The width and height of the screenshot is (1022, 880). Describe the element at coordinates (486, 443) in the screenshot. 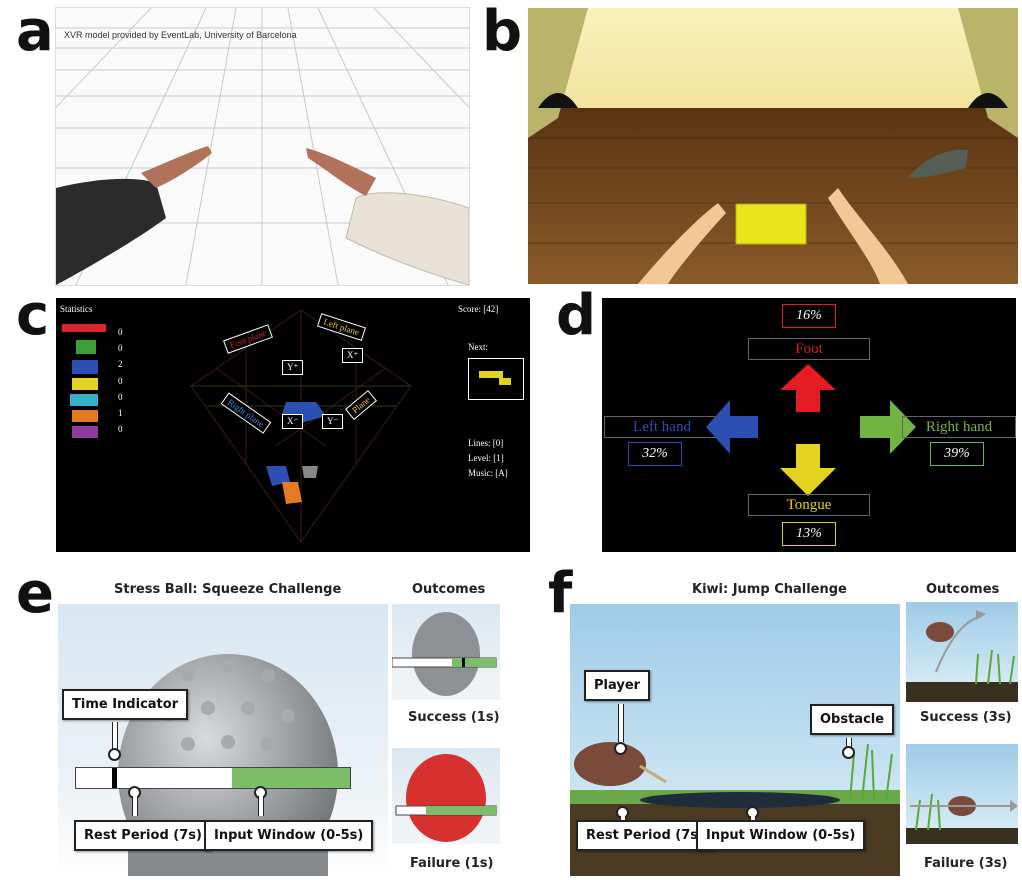

I see `lines-text: Lines: [0]` at that location.